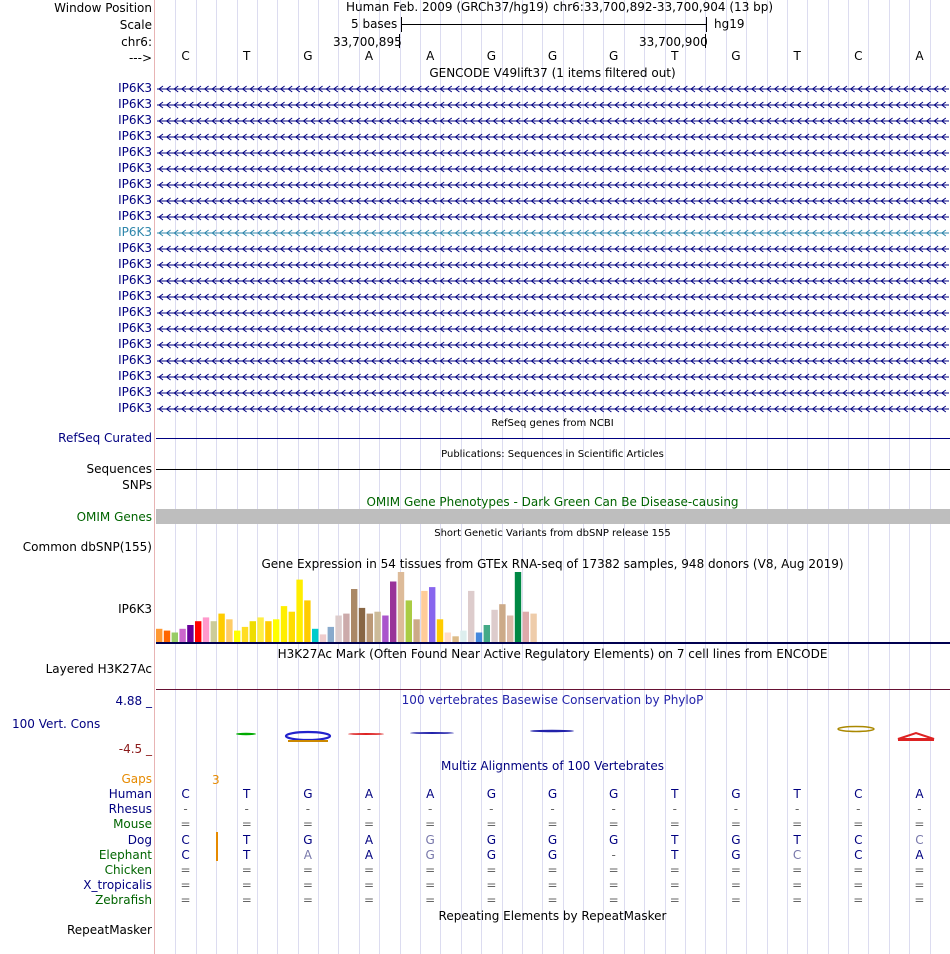  What do you see at coordinates (130, 809) in the screenshot?
I see `species-label: Rhesus` at bounding box center [130, 809].